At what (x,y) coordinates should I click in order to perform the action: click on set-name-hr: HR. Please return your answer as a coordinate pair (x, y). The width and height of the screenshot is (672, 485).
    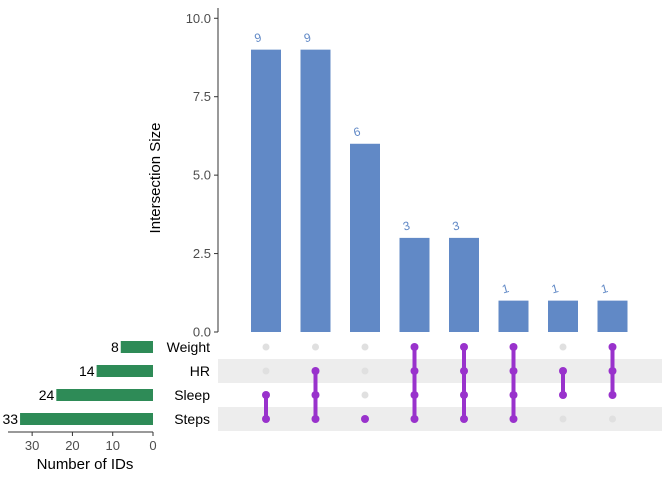
    Looking at the image, I should click on (200, 371).